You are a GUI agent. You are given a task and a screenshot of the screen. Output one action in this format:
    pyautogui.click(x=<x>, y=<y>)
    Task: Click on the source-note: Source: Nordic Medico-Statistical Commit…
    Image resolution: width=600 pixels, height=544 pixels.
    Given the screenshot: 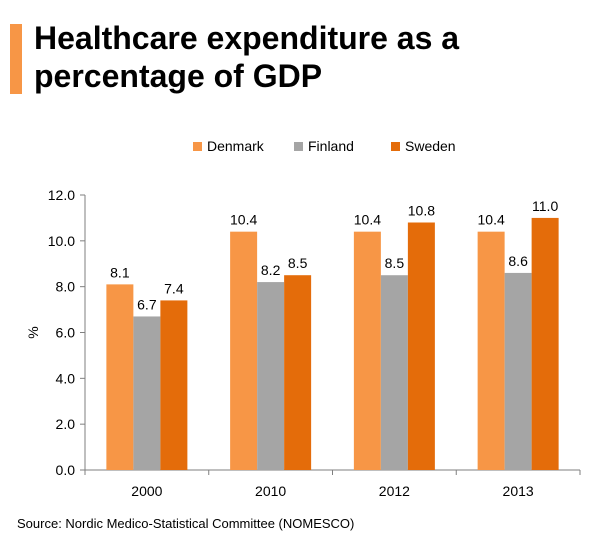 What is the action you would take?
    pyautogui.click(x=186, y=523)
    